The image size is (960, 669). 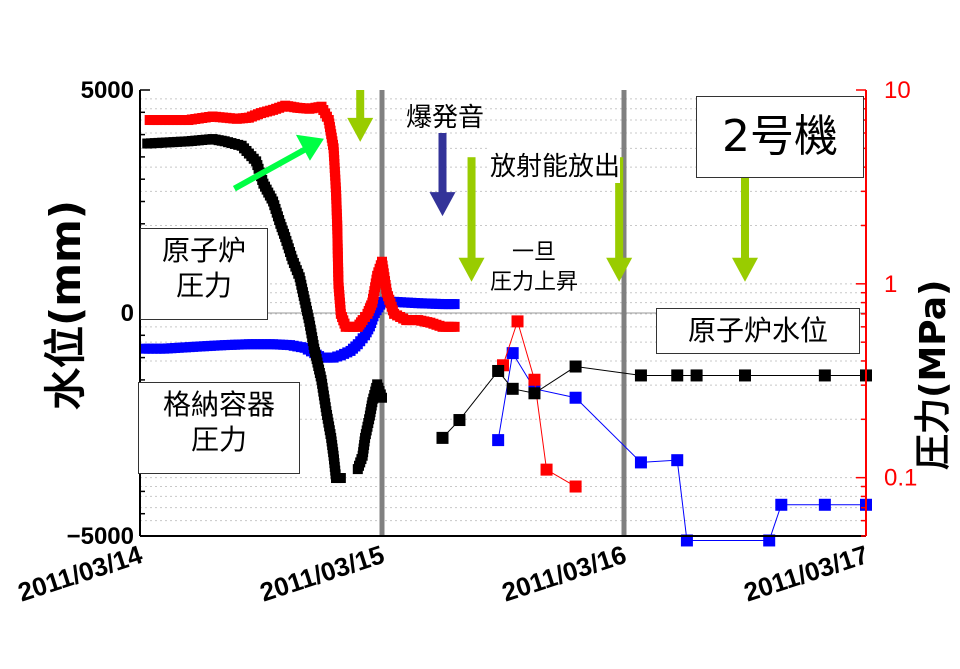 I want to click on pcv-pressure-label: 格納容器 圧力, so click(x=219, y=428).